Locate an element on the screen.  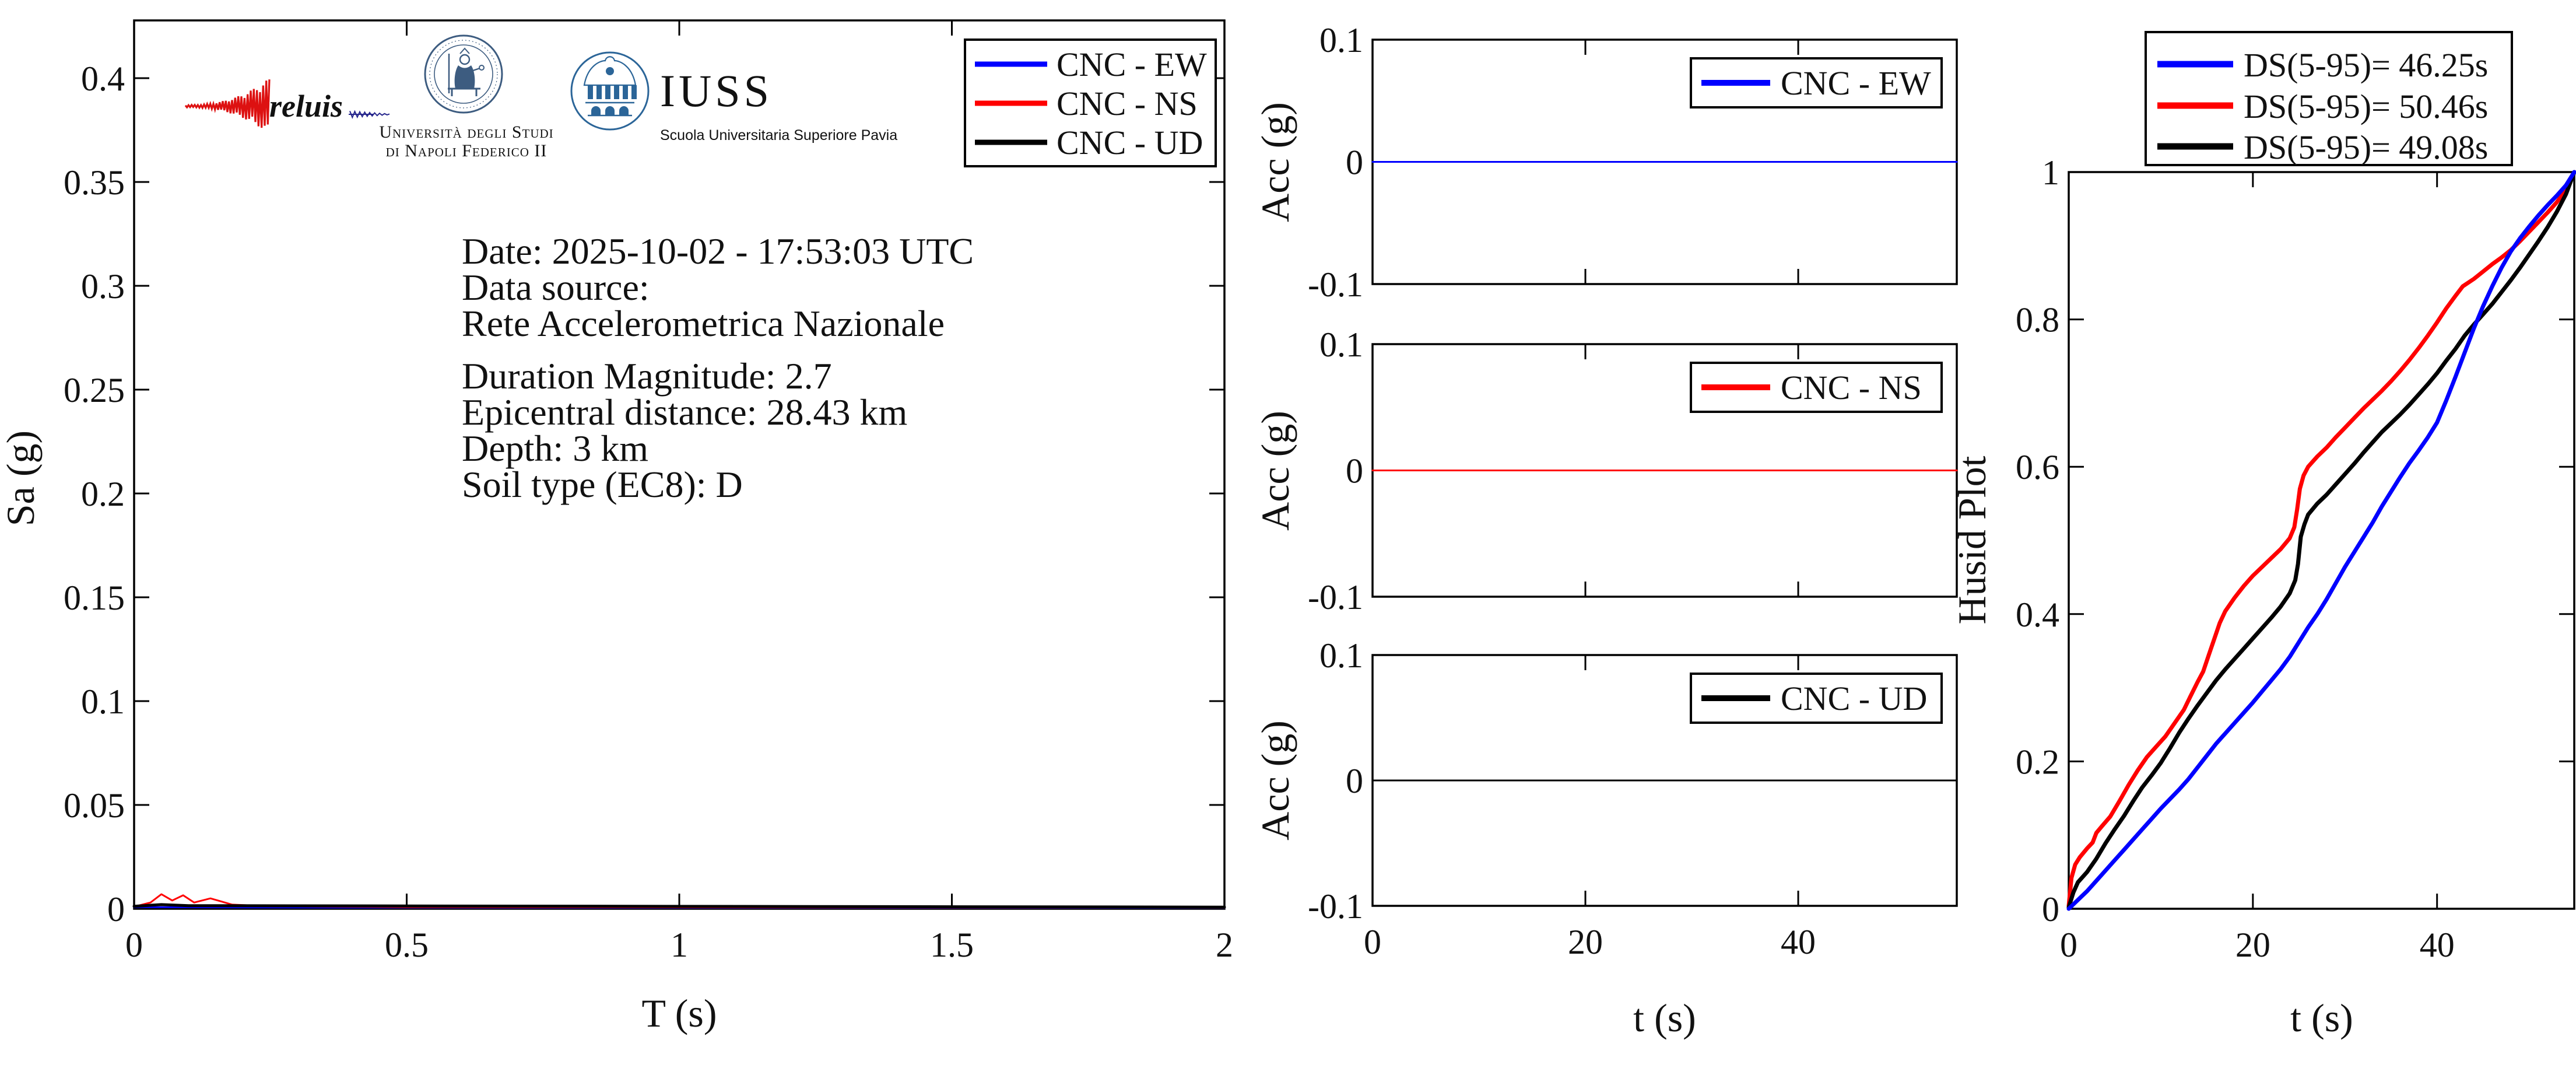
acc-ud-panel: 0 20 40-0.100.1 is located at coordinates (1633, 798).